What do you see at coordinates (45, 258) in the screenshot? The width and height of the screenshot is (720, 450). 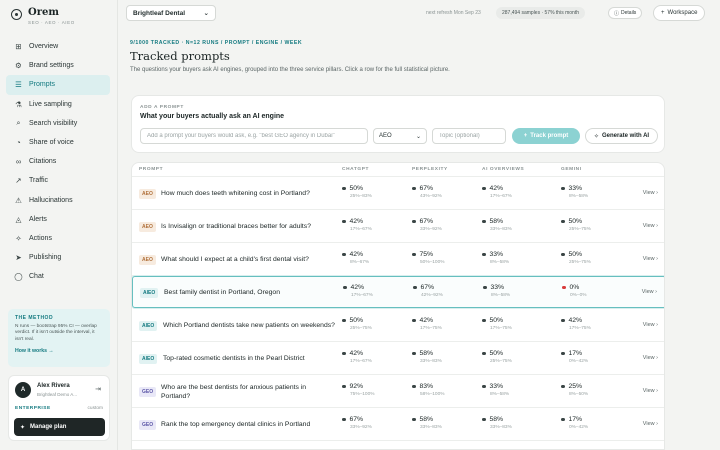 I see `sidebar-item-label: Publishing` at bounding box center [45, 258].